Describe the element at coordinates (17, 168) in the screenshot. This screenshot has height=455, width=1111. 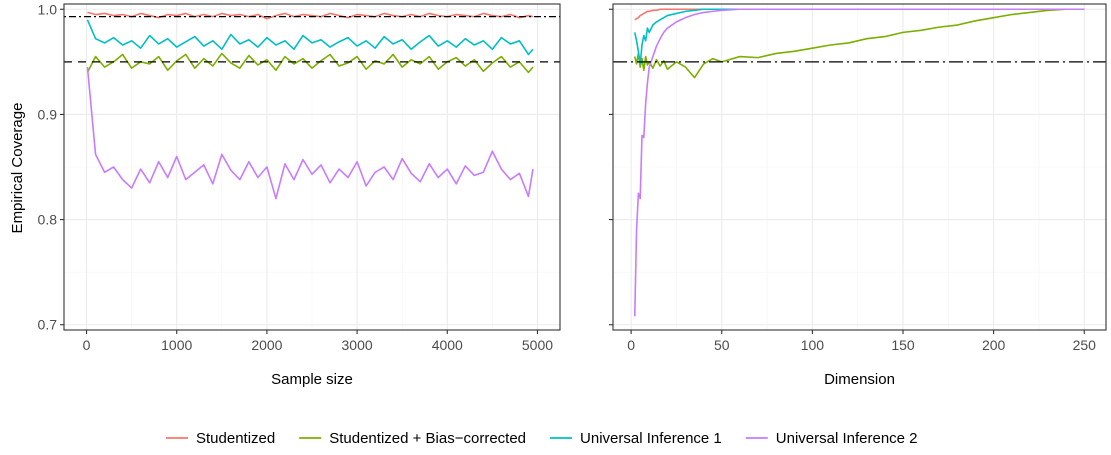
I see `y-axis-title: Empirical Coverage` at that location.